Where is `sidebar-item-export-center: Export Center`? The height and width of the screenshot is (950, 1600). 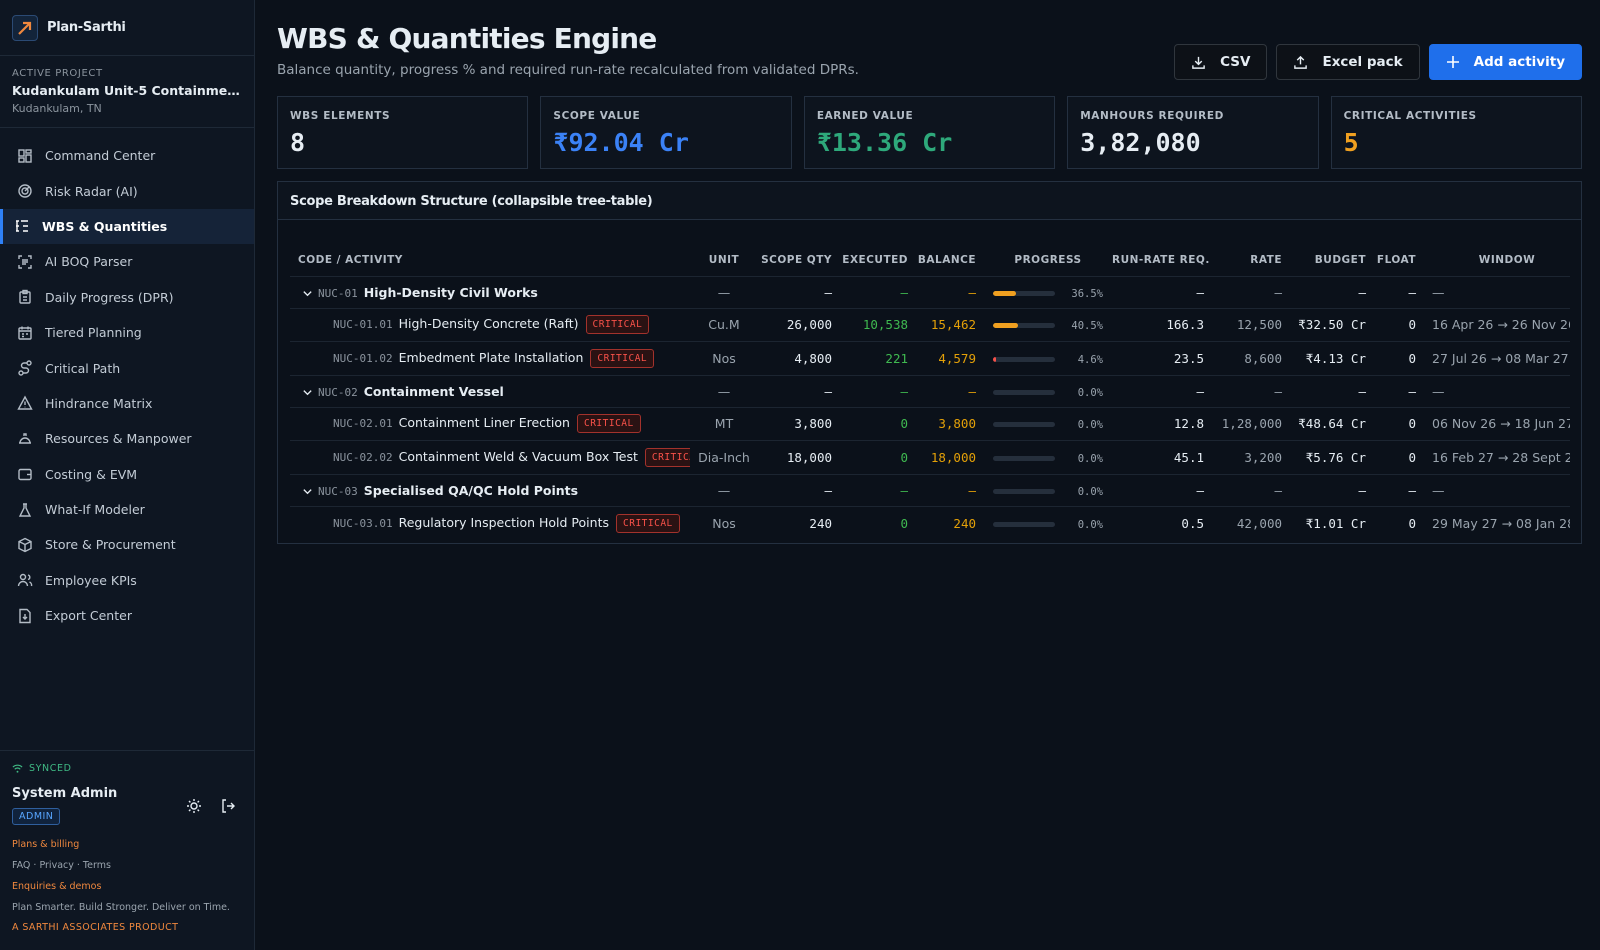 sidebar-item-export-center: Export Center is located at coordinates (127, 615).